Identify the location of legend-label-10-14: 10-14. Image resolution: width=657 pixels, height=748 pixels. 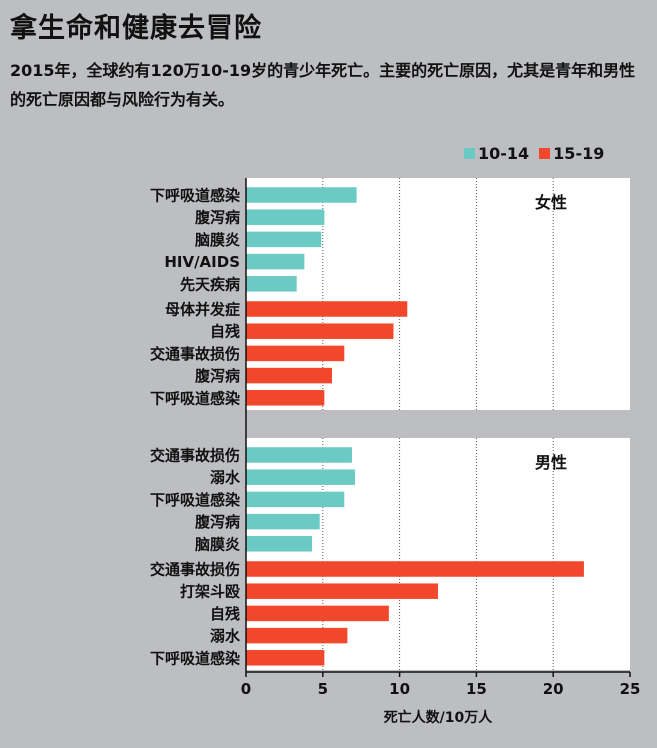
(504, 153).